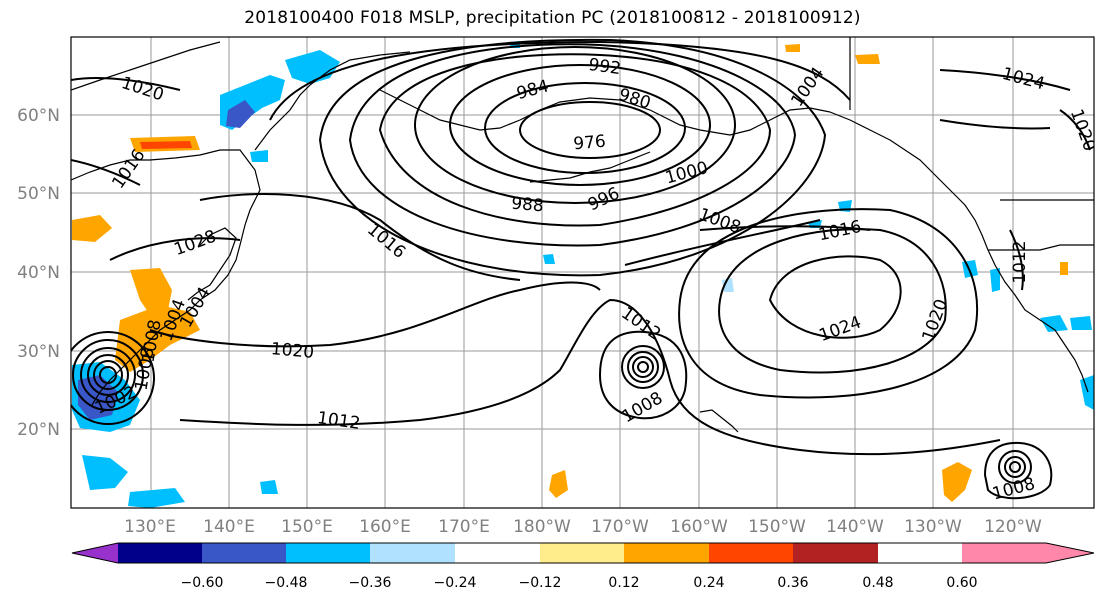 This screenshot has height=601, width=1105. What do you see at coordinates (604, 67) in the screenshot?
I see `isobar-label: 992` at bounding box center [604, 67].